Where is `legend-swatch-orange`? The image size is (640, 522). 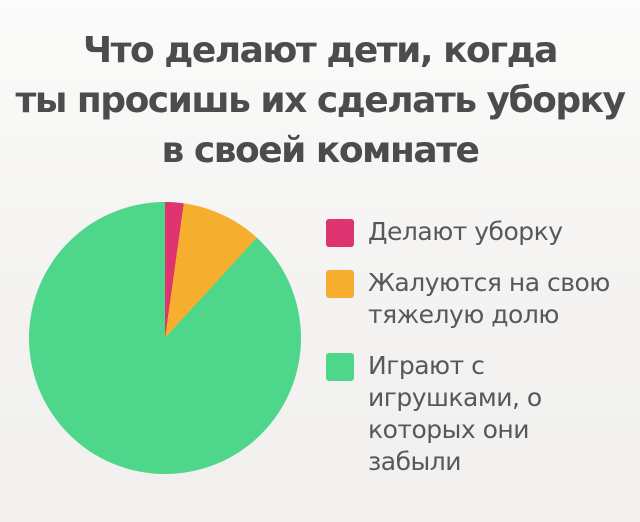 legend-swatch-orange is located at coordinates (340, 284).